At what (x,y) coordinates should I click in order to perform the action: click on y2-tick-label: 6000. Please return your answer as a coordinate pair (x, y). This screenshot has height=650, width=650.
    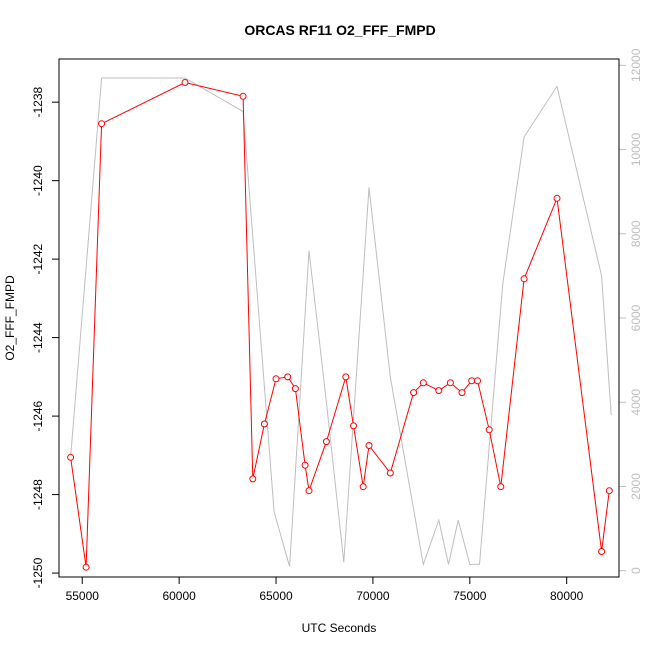
    Looking at the image, I should click on (636, 317).